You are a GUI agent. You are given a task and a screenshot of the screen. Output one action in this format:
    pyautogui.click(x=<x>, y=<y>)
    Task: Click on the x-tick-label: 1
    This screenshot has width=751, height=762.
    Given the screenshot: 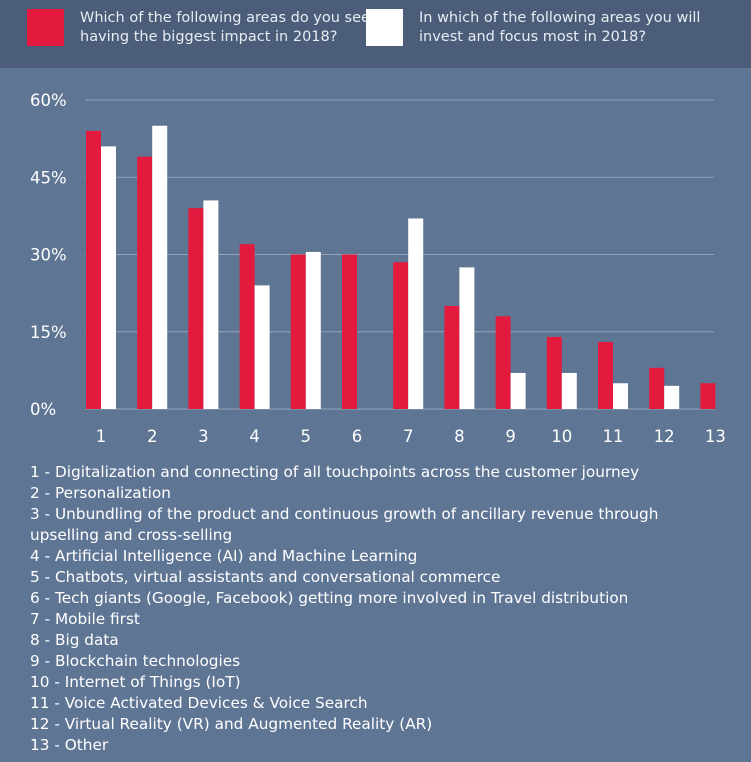 What is the action you would take?
    pyautogui.click(x=101, y=436)
    